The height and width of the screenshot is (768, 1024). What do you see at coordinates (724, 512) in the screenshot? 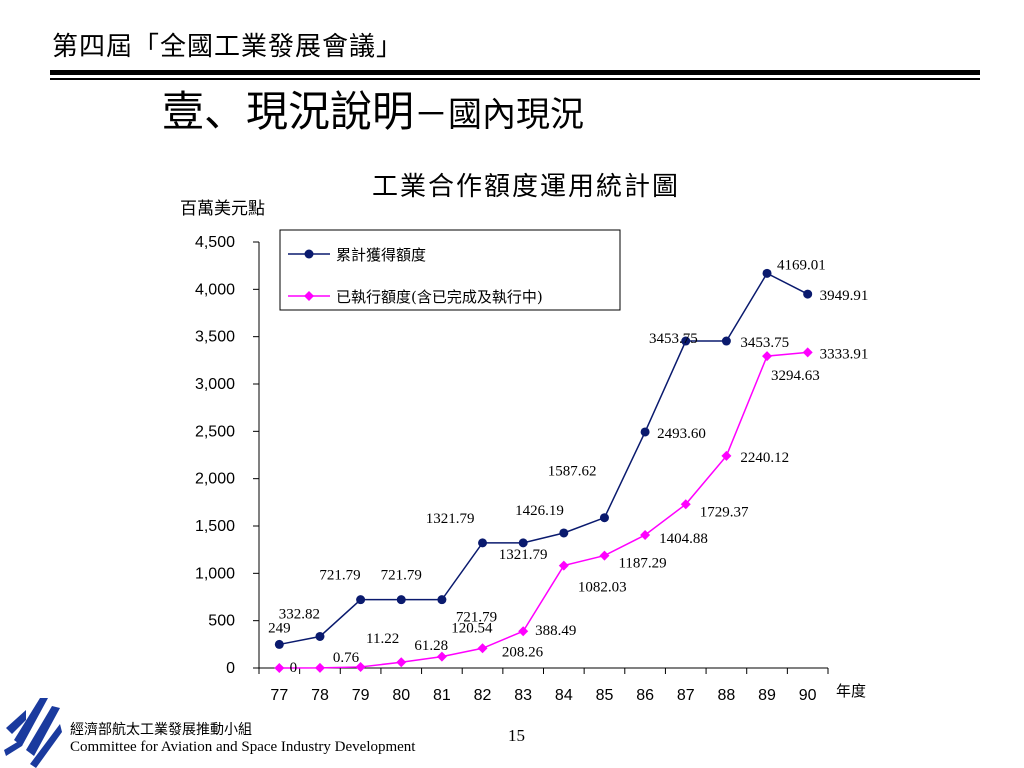
I see `executed-data-label: 1729.37` at bounding box center [724, 512].